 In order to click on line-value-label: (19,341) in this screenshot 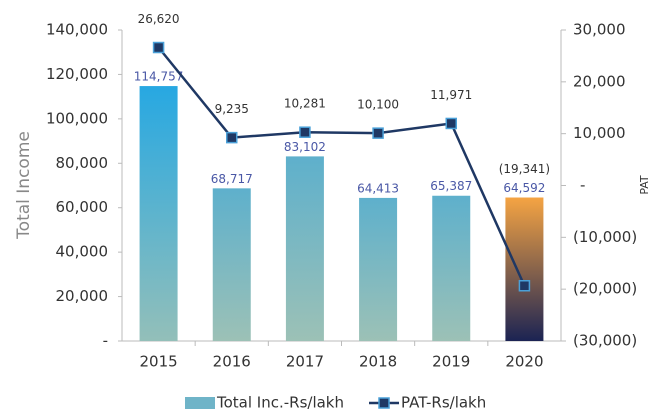, I will do `click(524, 169)`.